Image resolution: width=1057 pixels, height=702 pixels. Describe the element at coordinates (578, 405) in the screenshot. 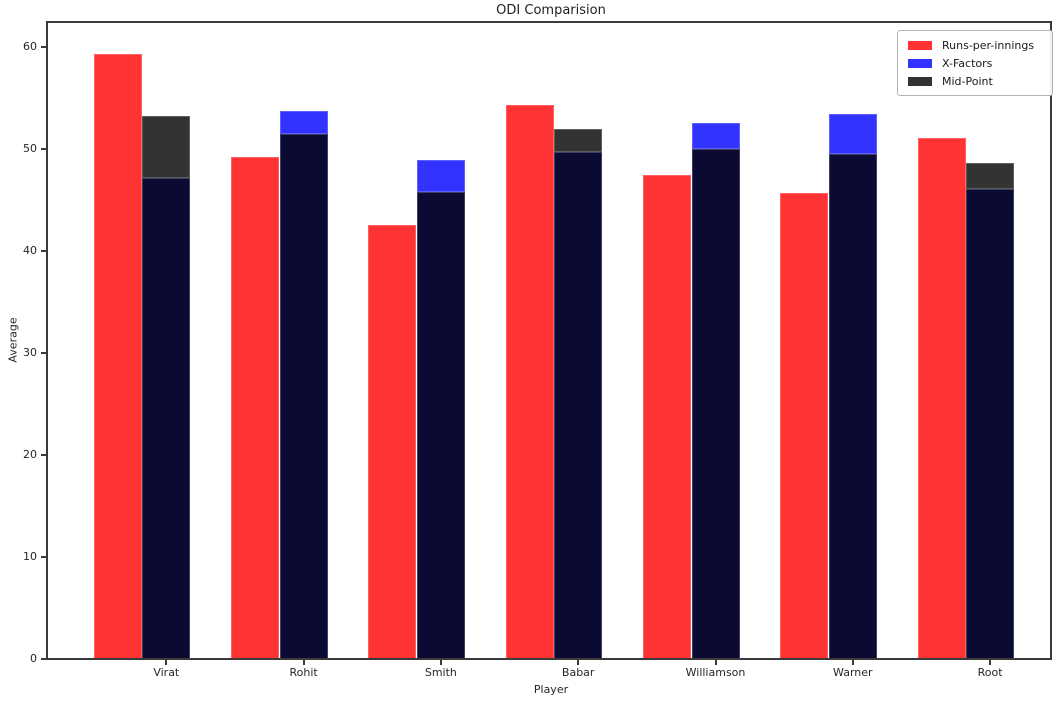

I see `bar-overlap-babar` at that location.